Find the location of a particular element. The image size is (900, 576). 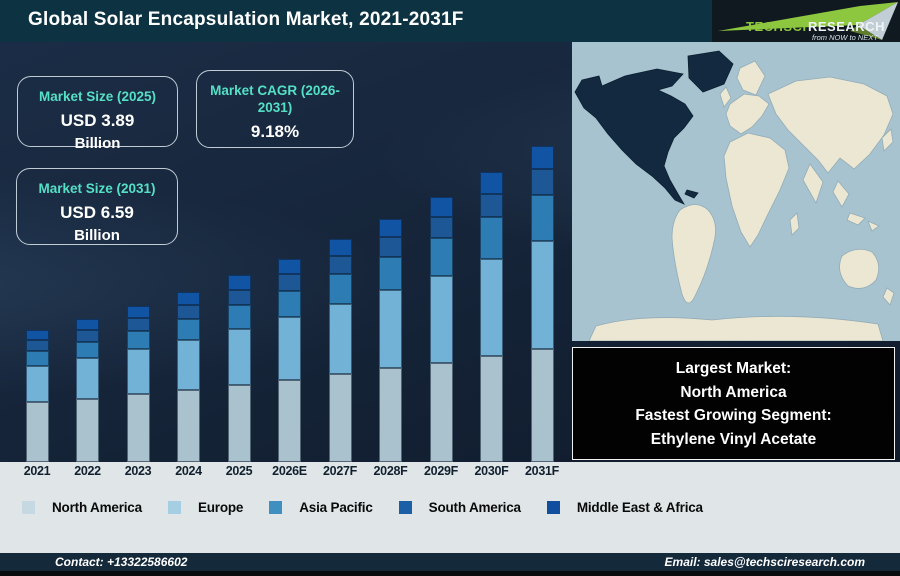

x-axis-label-2028F: 2028F is located at coordinates (390, 471).